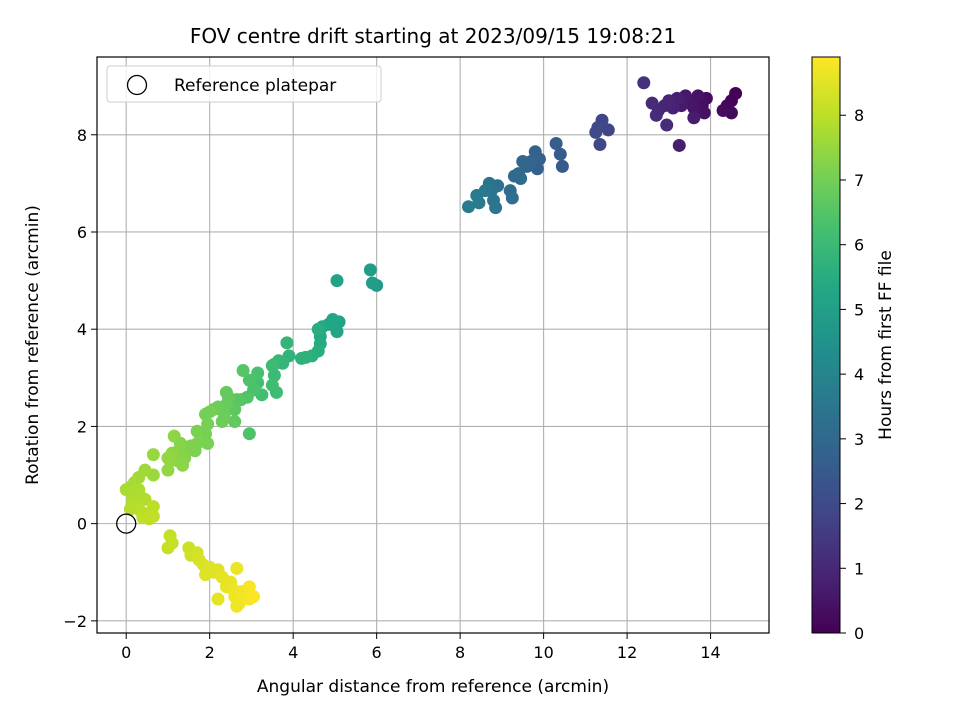 The height and width of the screenshot is (724, 960). Describe the element at coordinates (82, 524) in the screenshot. I see `y-tick-label: 0` at that location.